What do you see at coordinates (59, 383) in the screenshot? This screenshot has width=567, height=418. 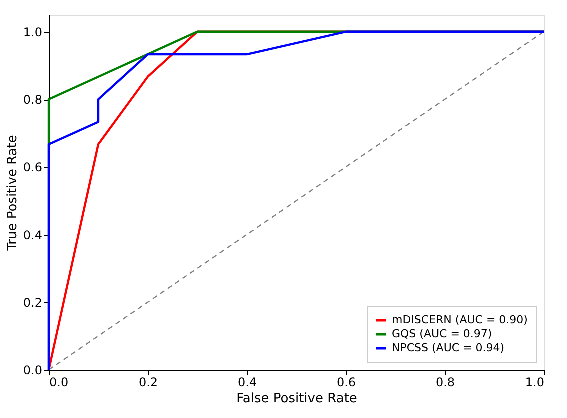 I see `x-tick-label: 0.0` at bounding box center [59, 383].